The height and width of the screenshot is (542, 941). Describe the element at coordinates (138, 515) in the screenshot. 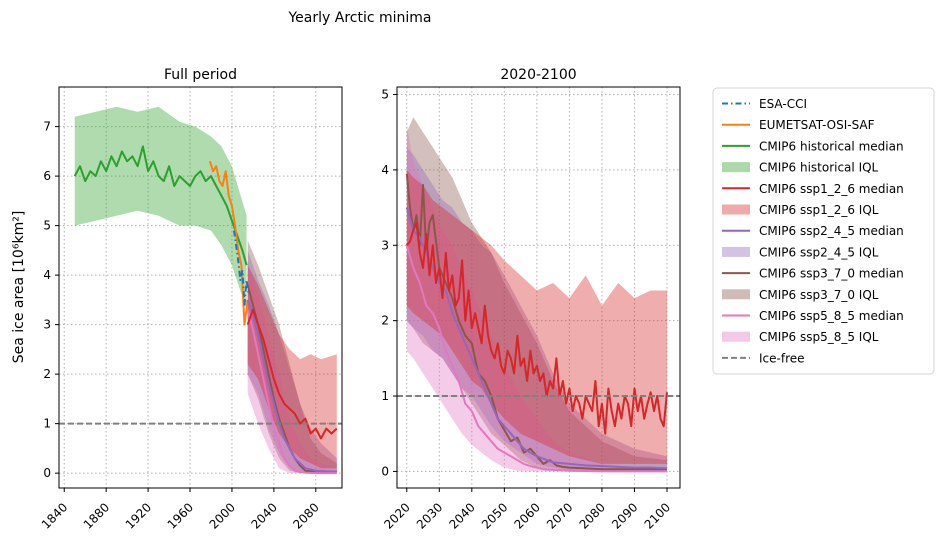

I see `x-tick-label: 1920` at that location.